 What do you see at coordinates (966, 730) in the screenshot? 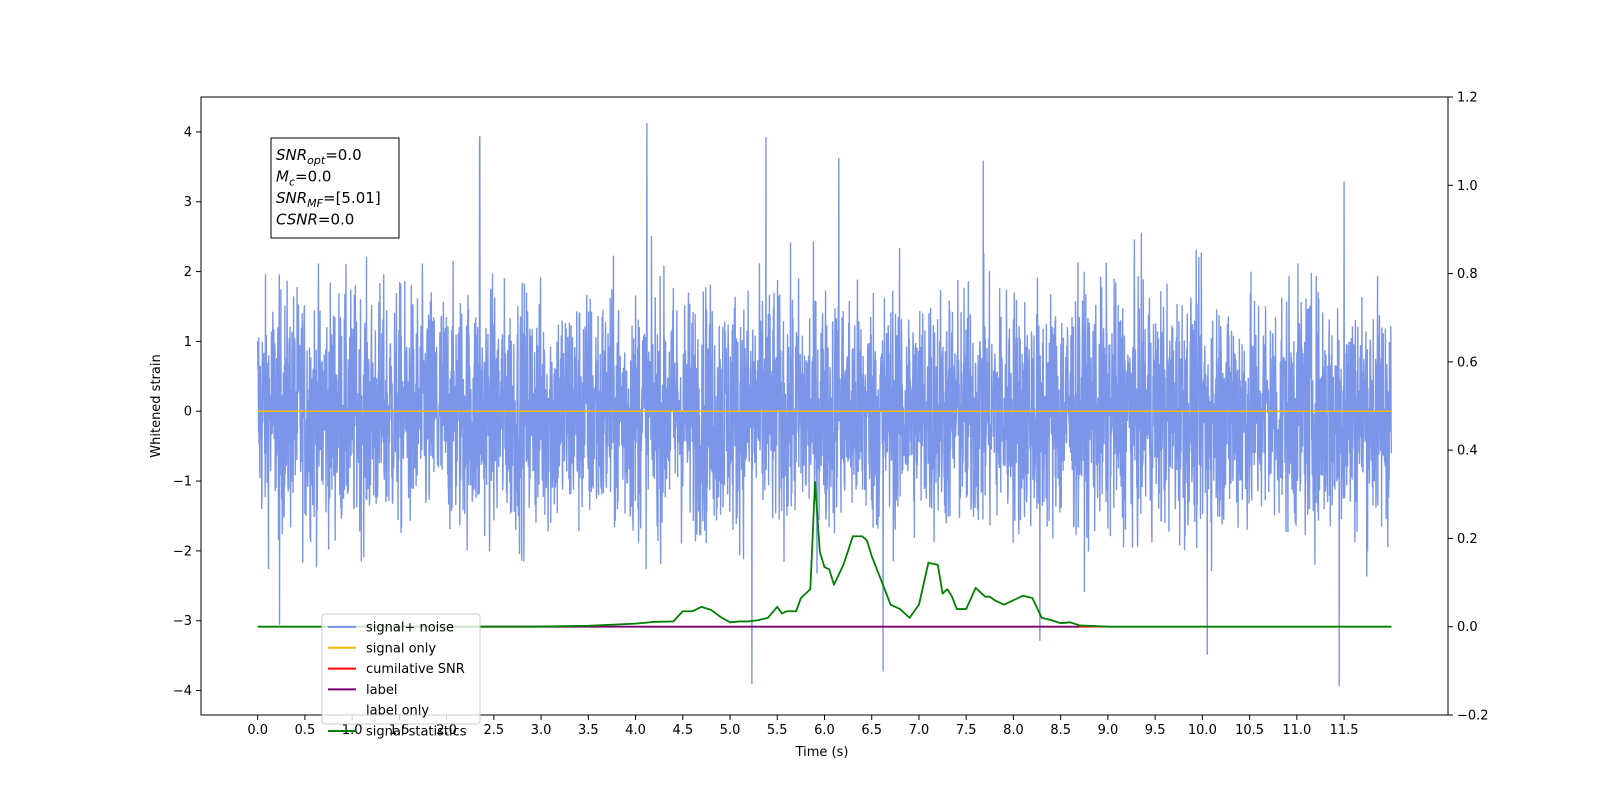
I see `x-tick-label: 7.5` at bounding box center [966, 730].